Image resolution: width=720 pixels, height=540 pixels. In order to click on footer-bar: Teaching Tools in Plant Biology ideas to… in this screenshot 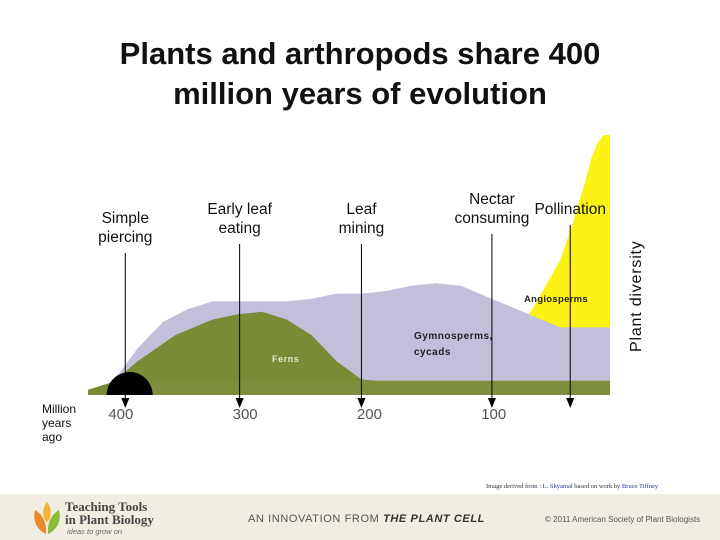, I will do `click(360, 517)`.